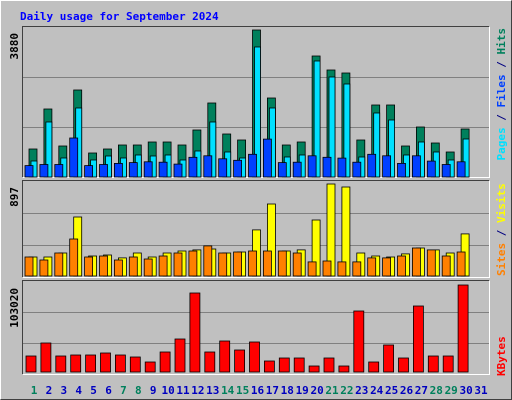  What do you see at coordinates (228, 390) in the screenshot?
I see `x-tick-label: 14` at bounding box center [228, 390].